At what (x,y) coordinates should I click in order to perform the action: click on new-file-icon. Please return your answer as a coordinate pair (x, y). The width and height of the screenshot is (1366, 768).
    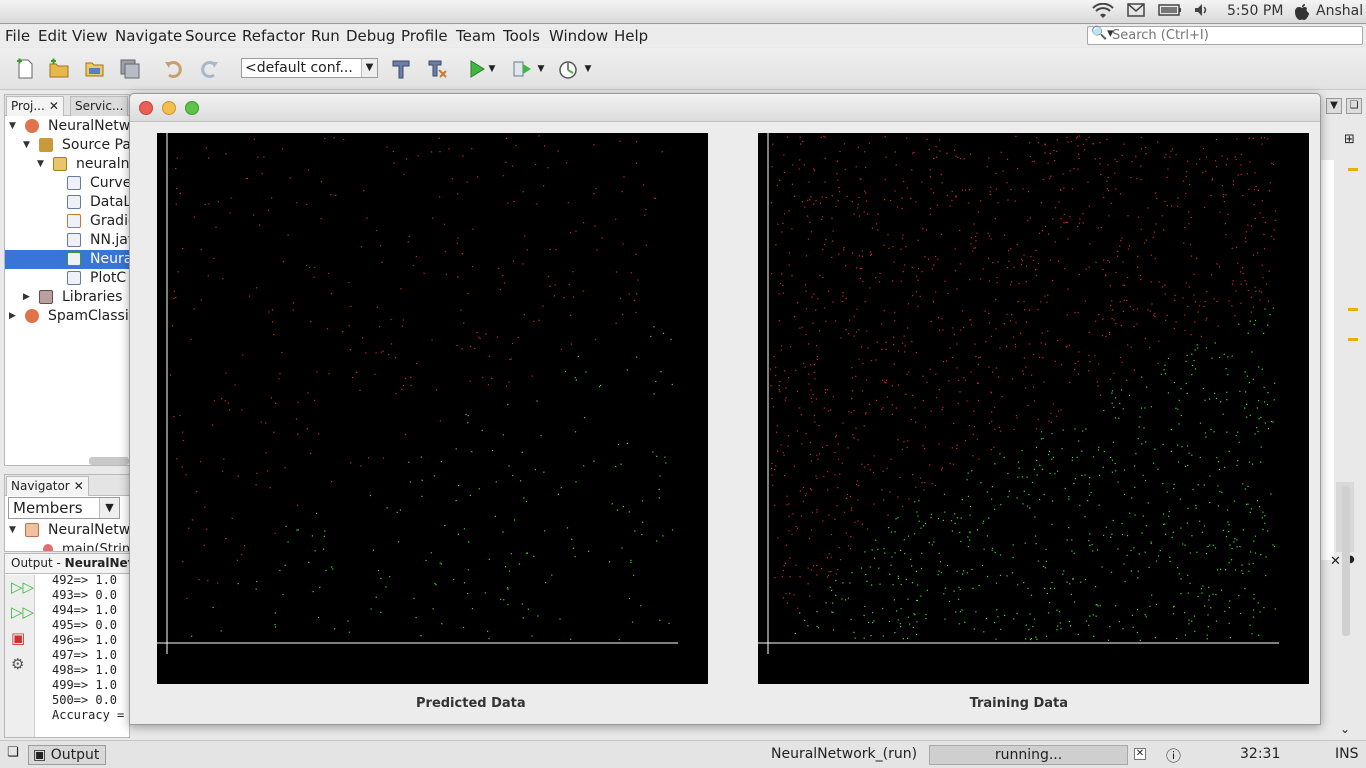
    Looking at the image, I should click on (25, 69).